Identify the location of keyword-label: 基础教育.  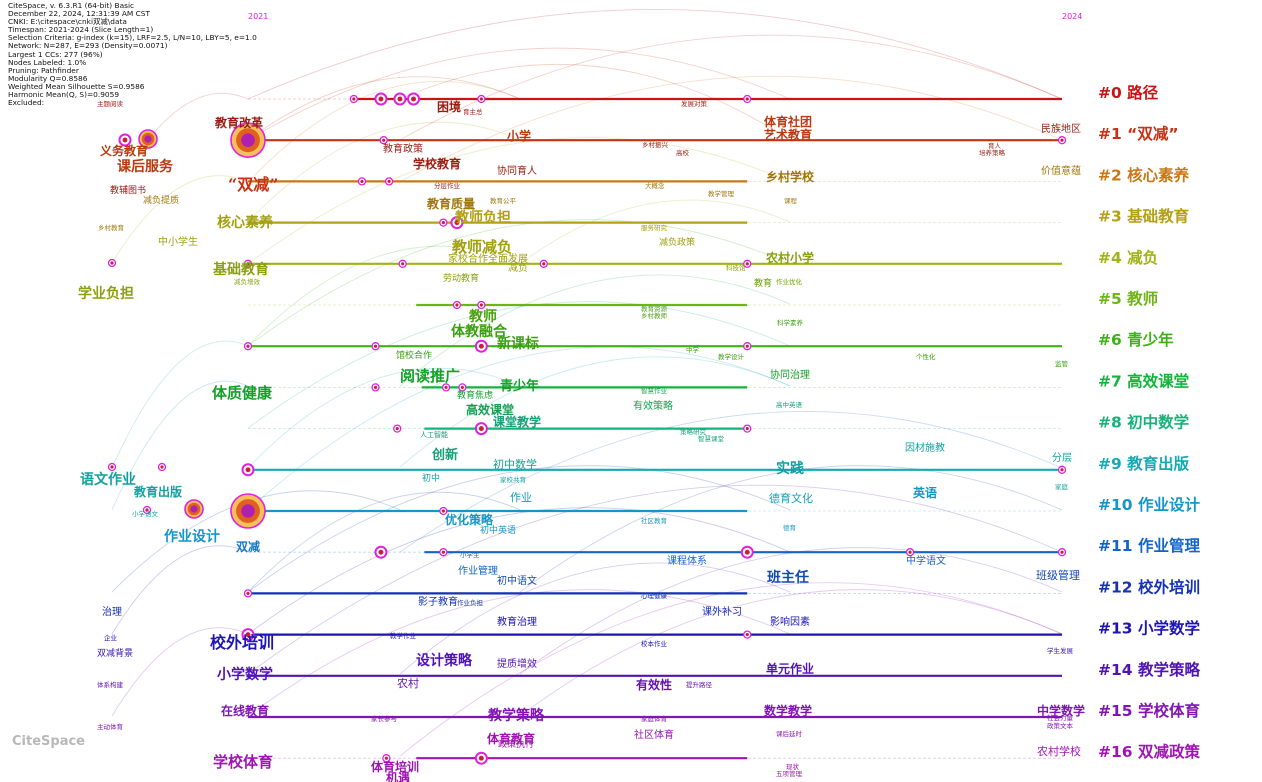
(241, 269).